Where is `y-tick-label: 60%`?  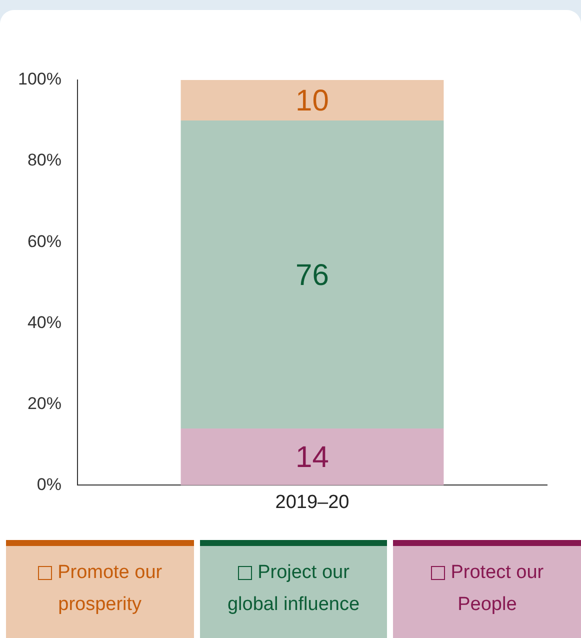 y-tick-label: 60% is located at coordinates (44, 241).